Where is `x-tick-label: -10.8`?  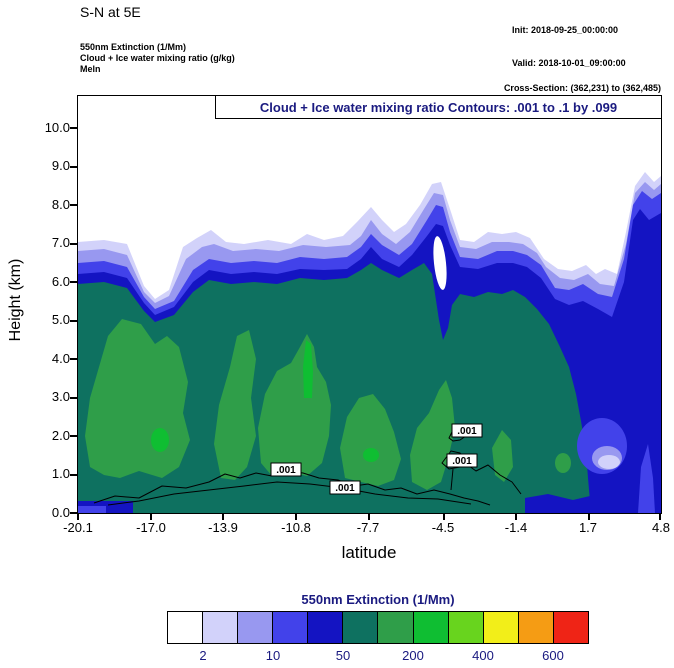
x-tick-label: -10.8 is located at coordinates (296, 527).